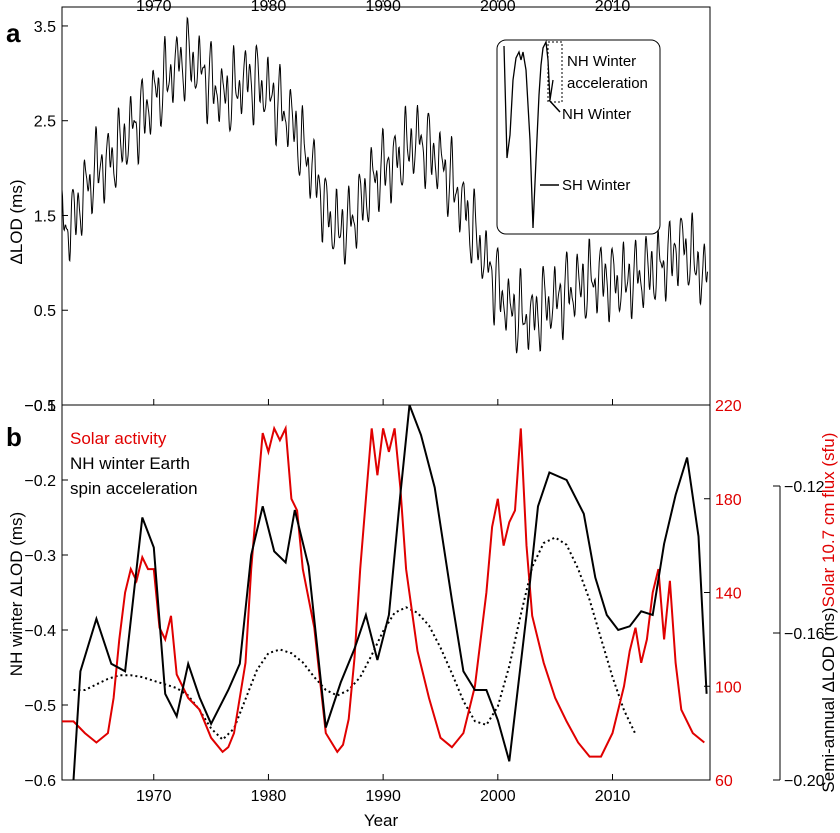 The image size is (840, 833). I want to click on b-x-tick-label-2: 1990, so click(383, 796).